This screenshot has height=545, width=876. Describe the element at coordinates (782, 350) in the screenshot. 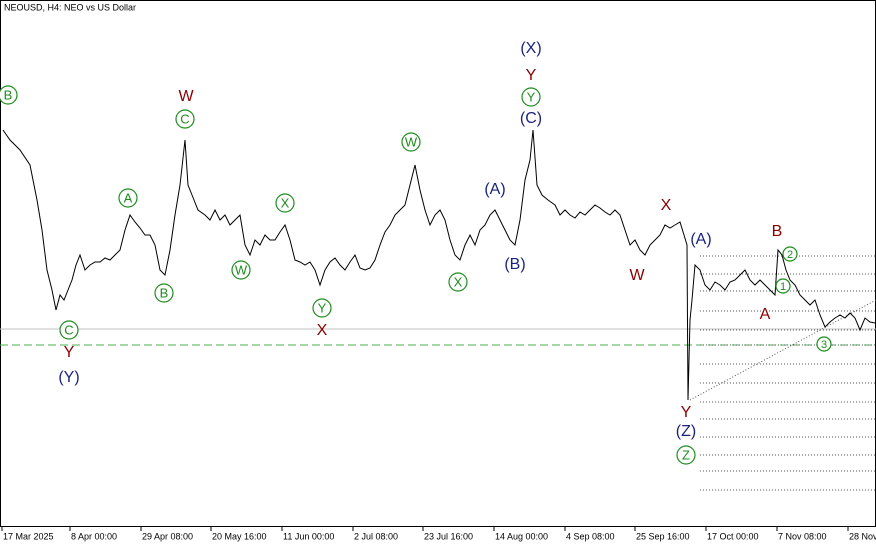

I see `trend-line` at that location.